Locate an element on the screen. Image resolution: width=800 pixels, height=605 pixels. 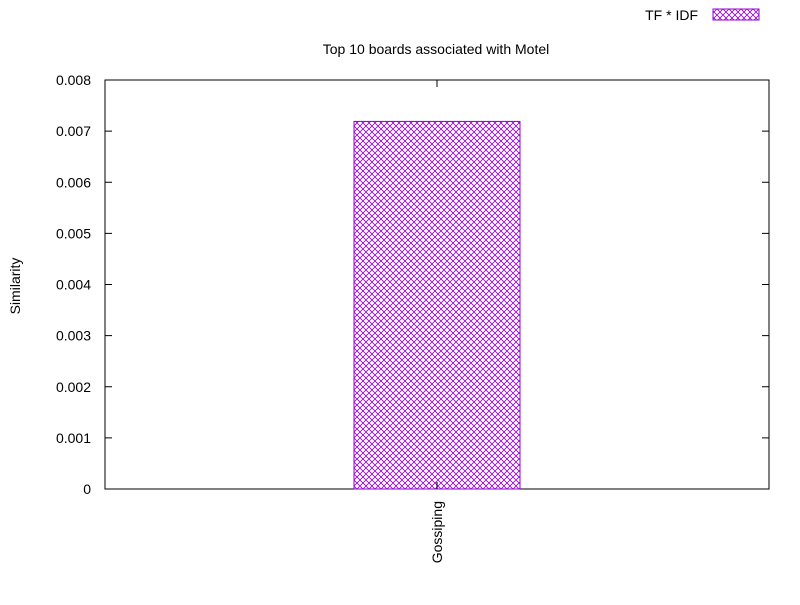
y-tick-label: 0.002 is located at coordinates (73, 387).